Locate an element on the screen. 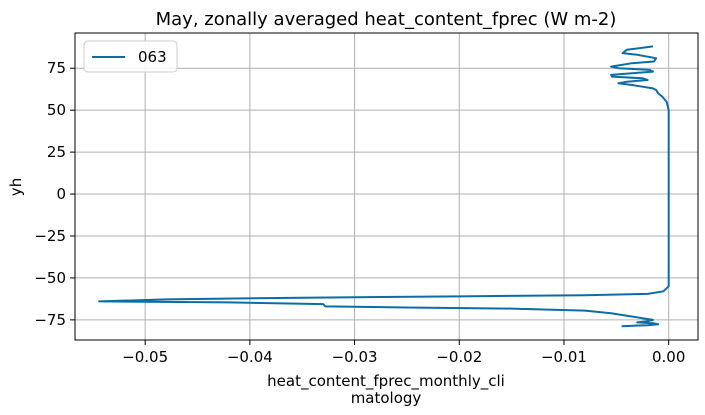 The height and width of the screenshot is (415, 705). legend-entry-label: 063 is located at coordinates (152, 57).